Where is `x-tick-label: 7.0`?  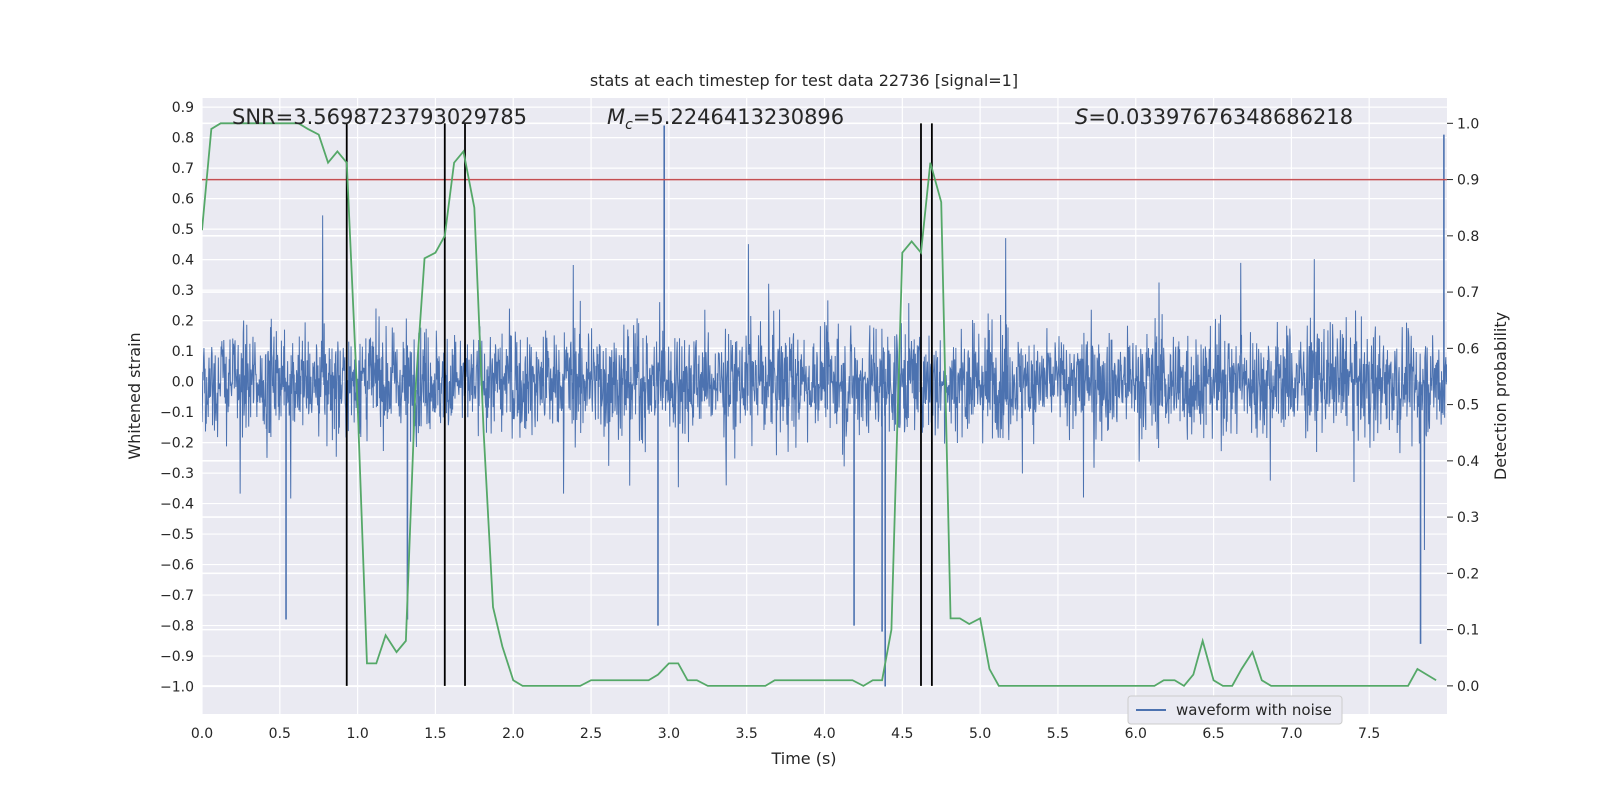 x-tick-label: 7.0 is located at coordinates (1291, 734).